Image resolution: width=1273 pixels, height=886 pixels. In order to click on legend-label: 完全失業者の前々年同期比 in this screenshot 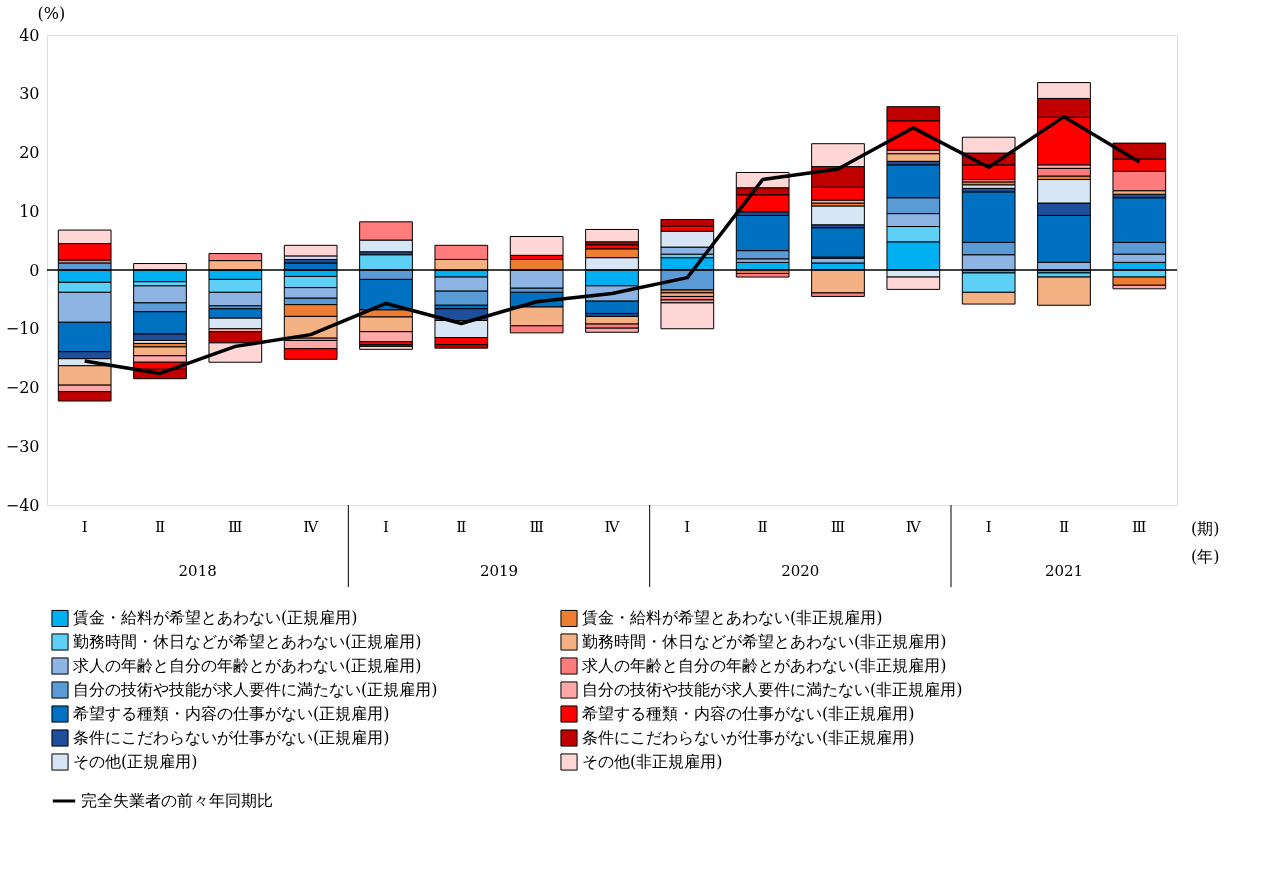, I will do `click(177, 800)`.